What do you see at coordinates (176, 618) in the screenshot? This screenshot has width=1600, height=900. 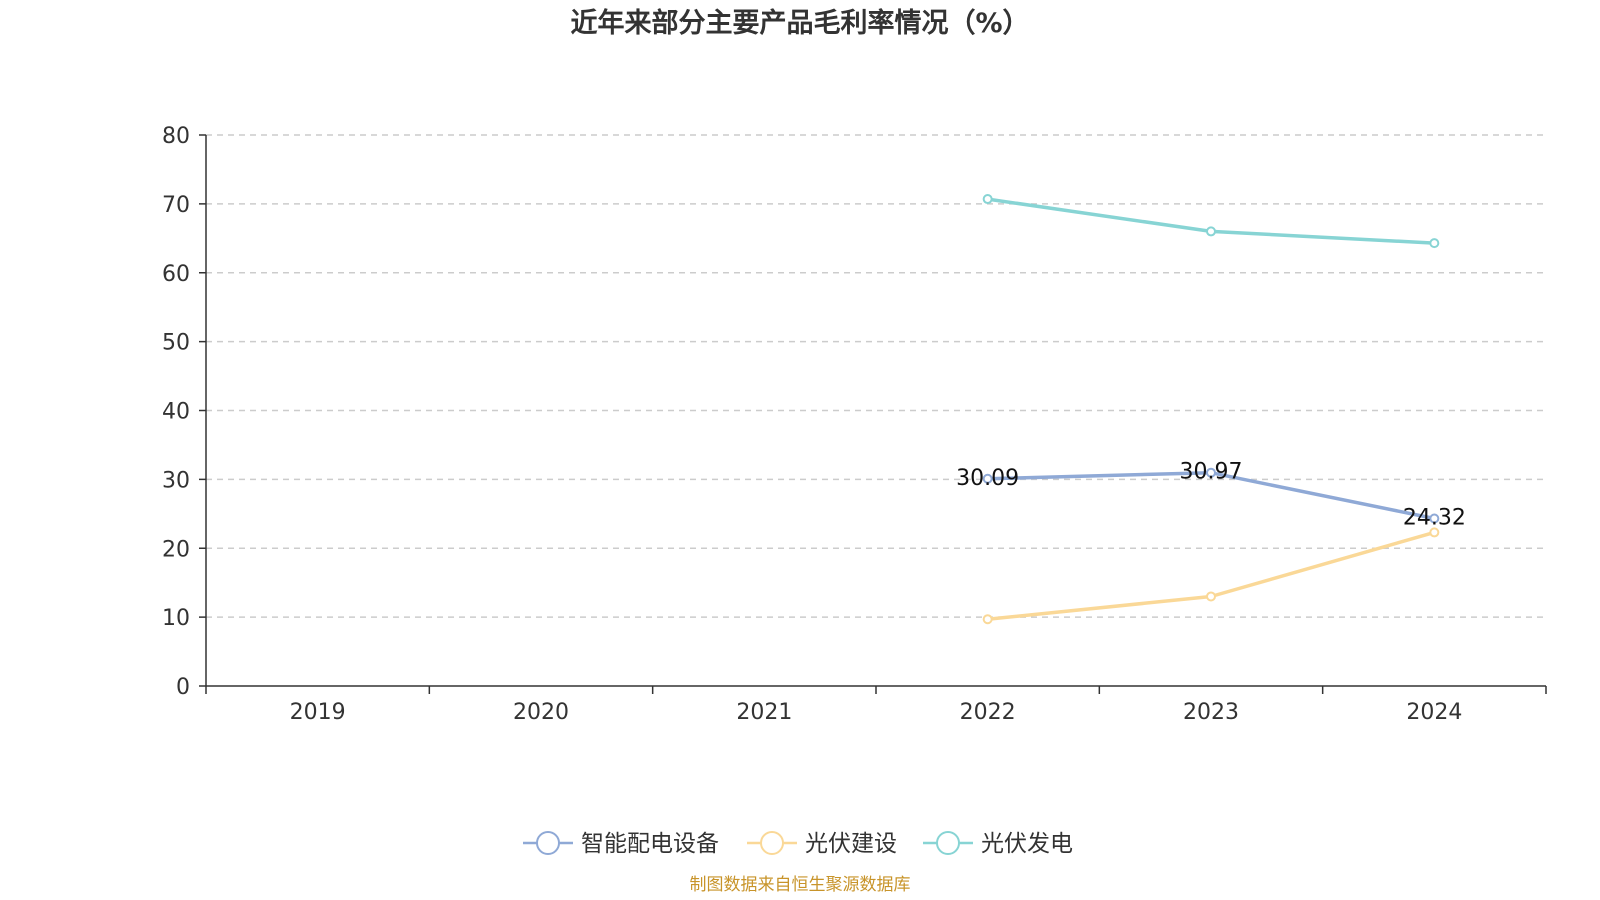 I see `y-tick-label: 10` at bounding box center [176, 618].